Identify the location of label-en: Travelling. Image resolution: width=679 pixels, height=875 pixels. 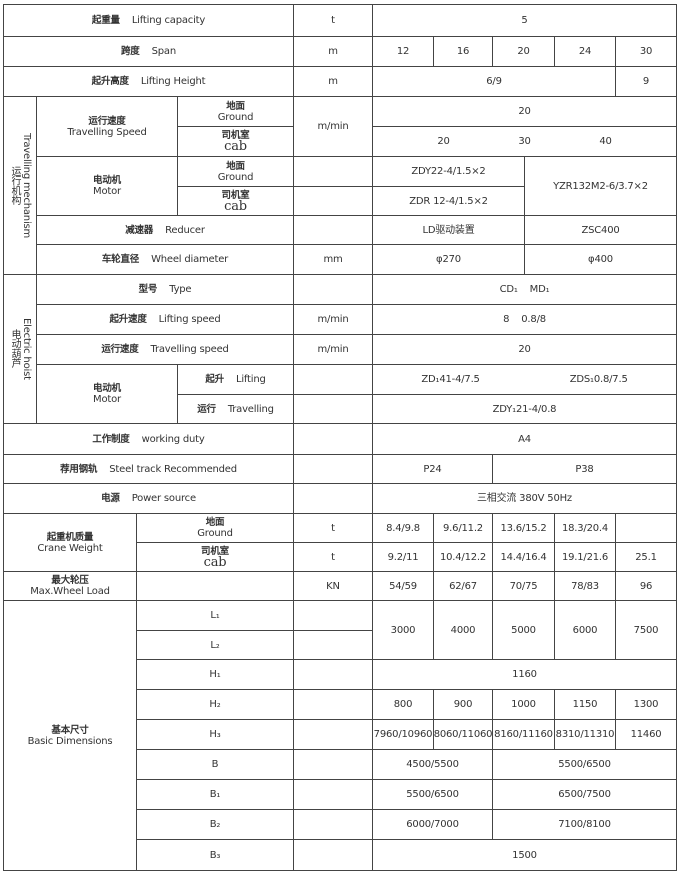
(250, 409).